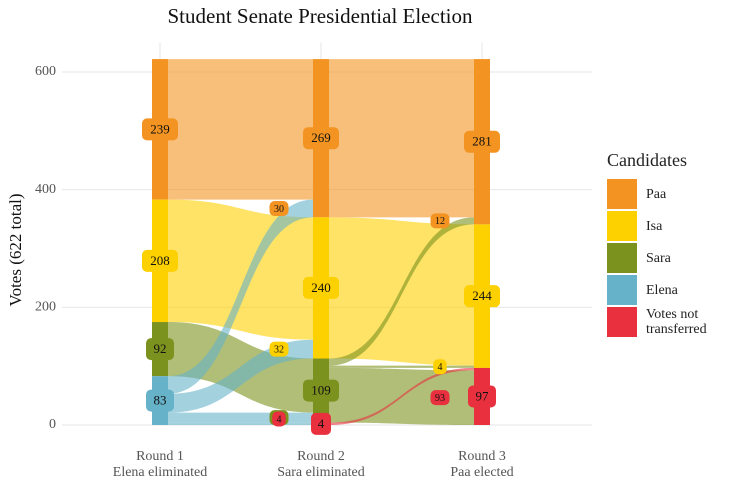  Describe the element at coordinates (45, 71) in the screenshot. I see `y-tick-label: 600` at that location.